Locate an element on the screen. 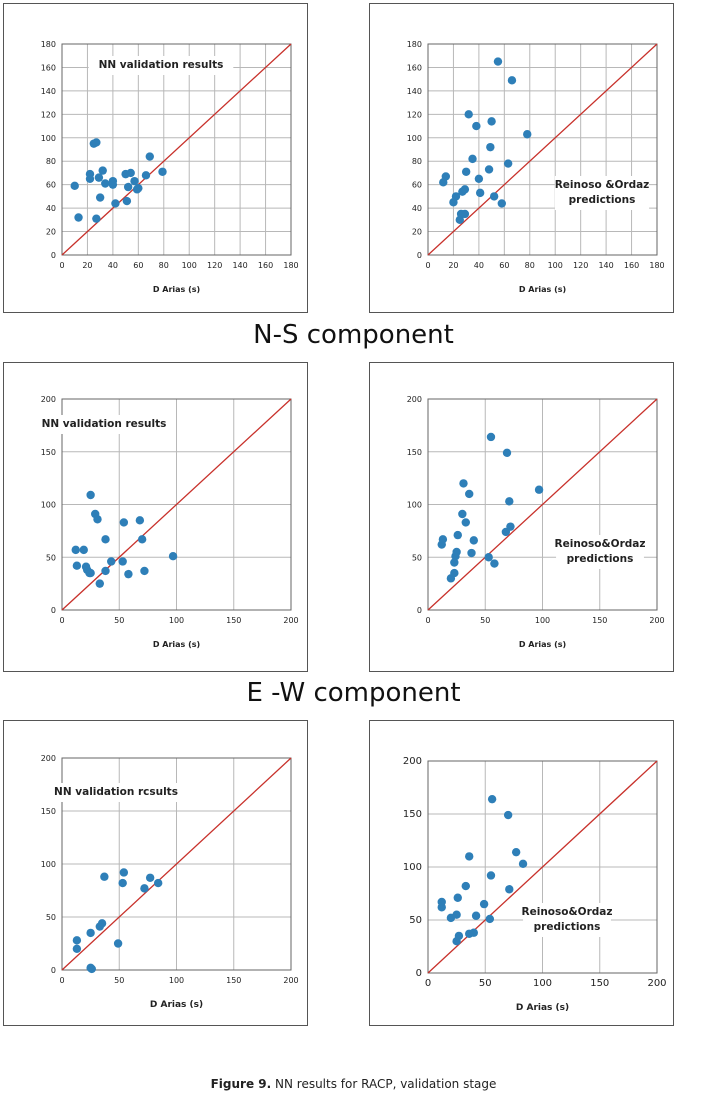  y-tick-label: 200 is located at coordinates (48, 758).